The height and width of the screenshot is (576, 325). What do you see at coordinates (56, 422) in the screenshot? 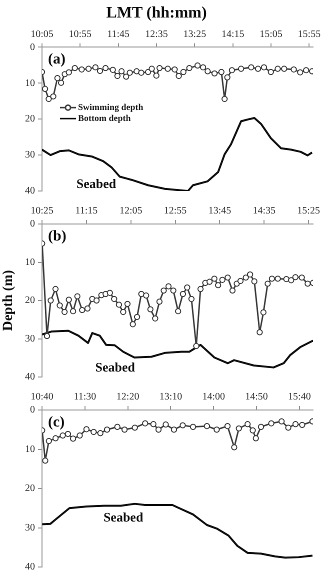
I see `annotation: (c)` at bounding box center [56, 422].